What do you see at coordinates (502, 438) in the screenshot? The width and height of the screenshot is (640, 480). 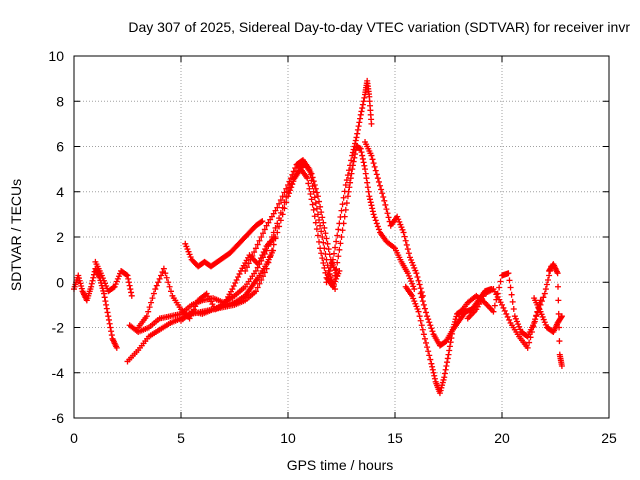 I see `x-tick-label: 20` at bounding box center [502, 438].